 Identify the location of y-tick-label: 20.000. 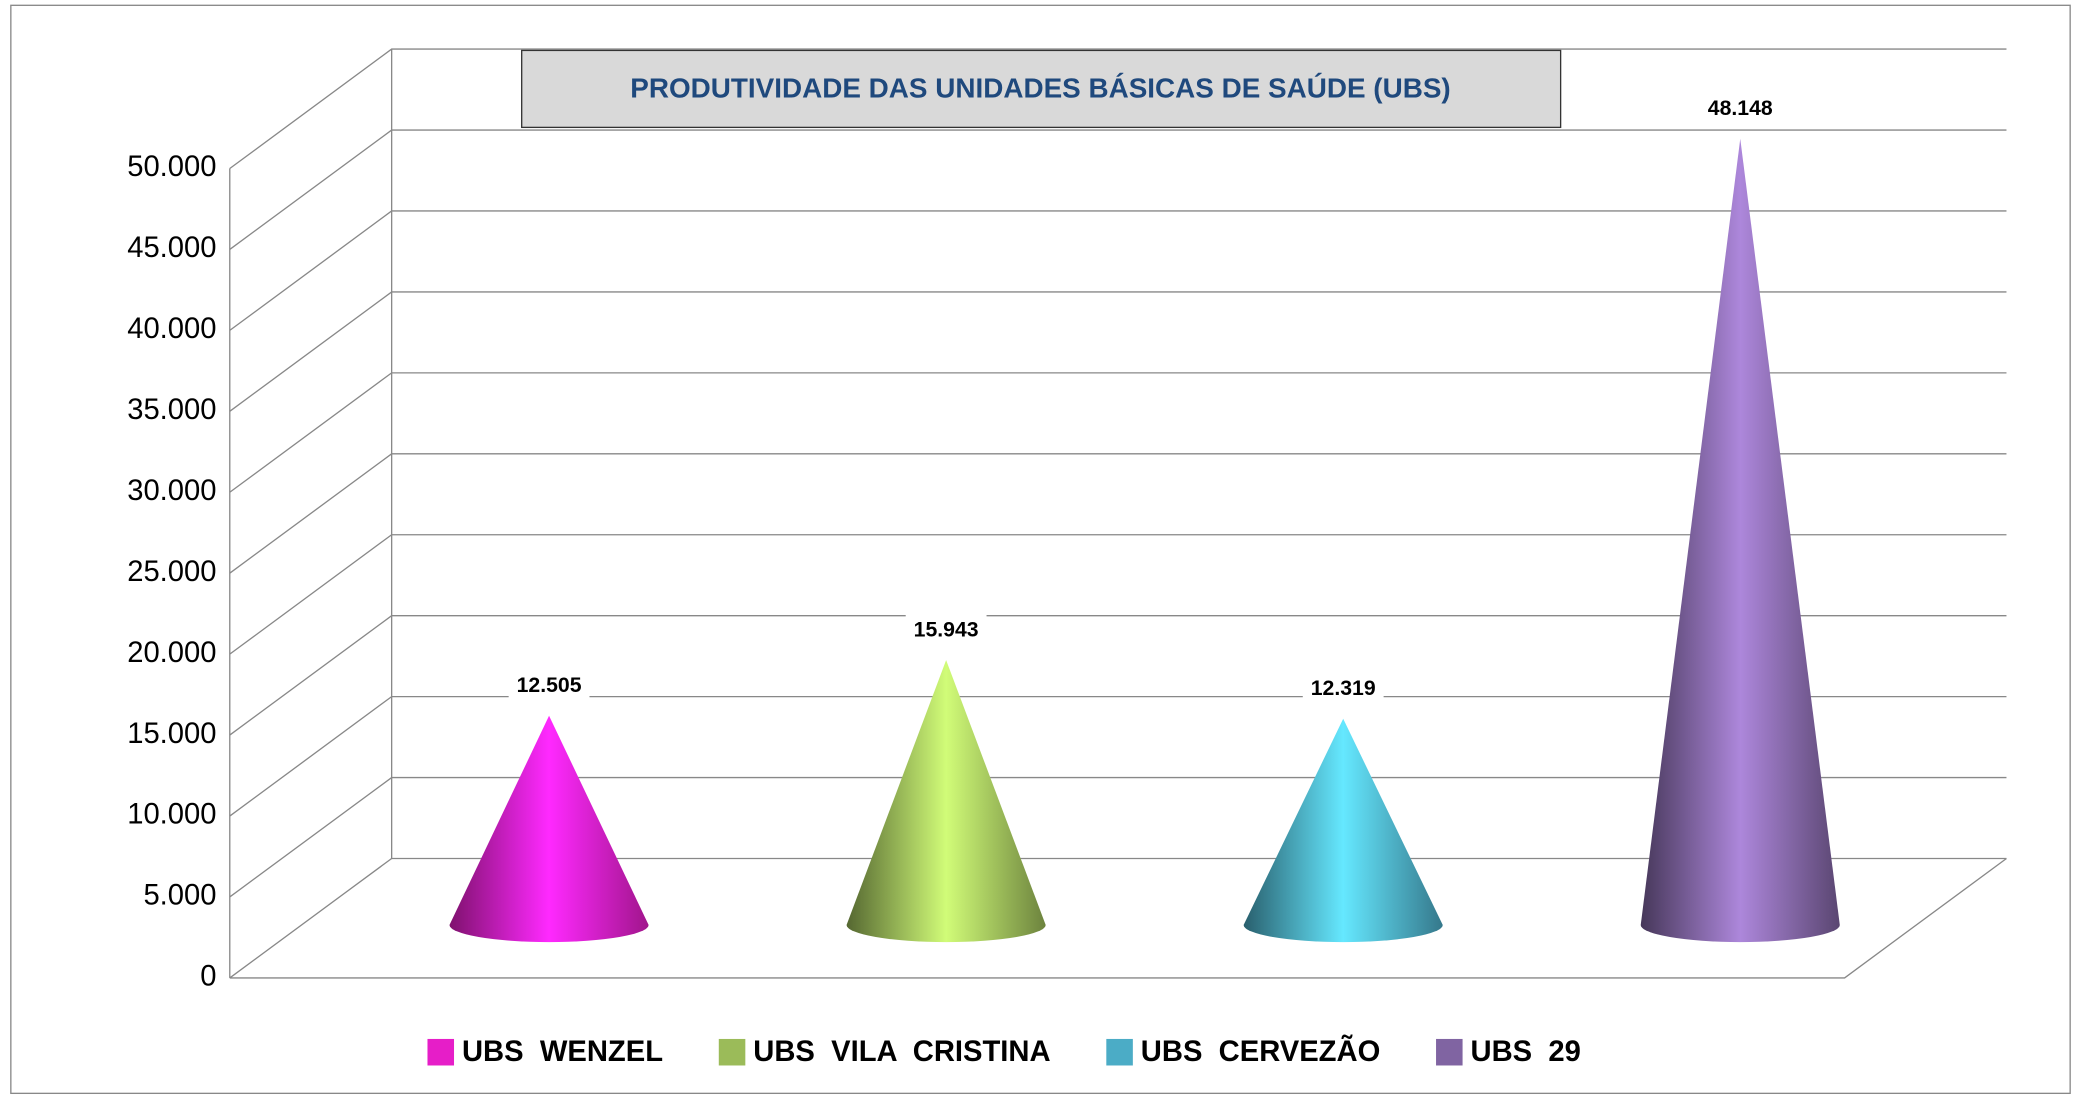
(171, 653).